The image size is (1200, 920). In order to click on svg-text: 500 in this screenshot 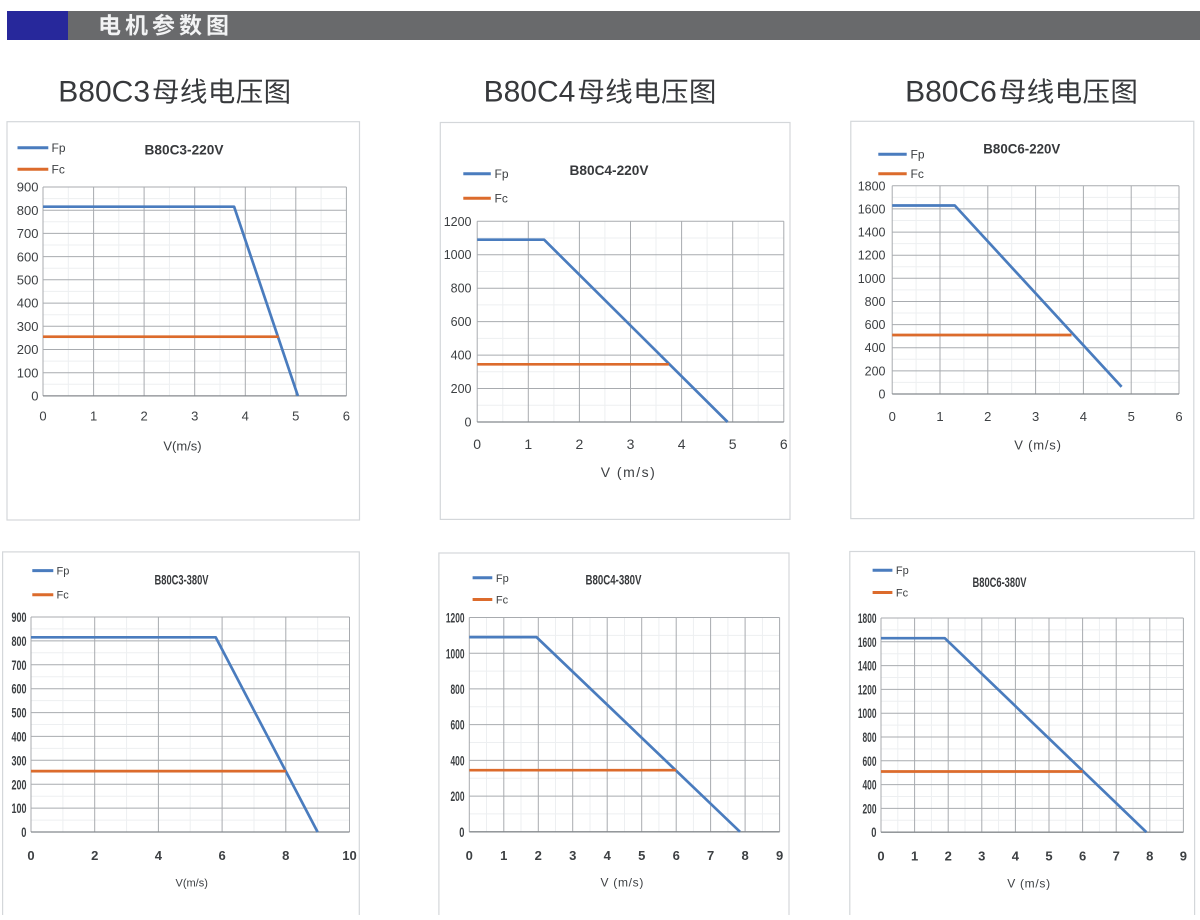, I will do `click(28, 280)`.